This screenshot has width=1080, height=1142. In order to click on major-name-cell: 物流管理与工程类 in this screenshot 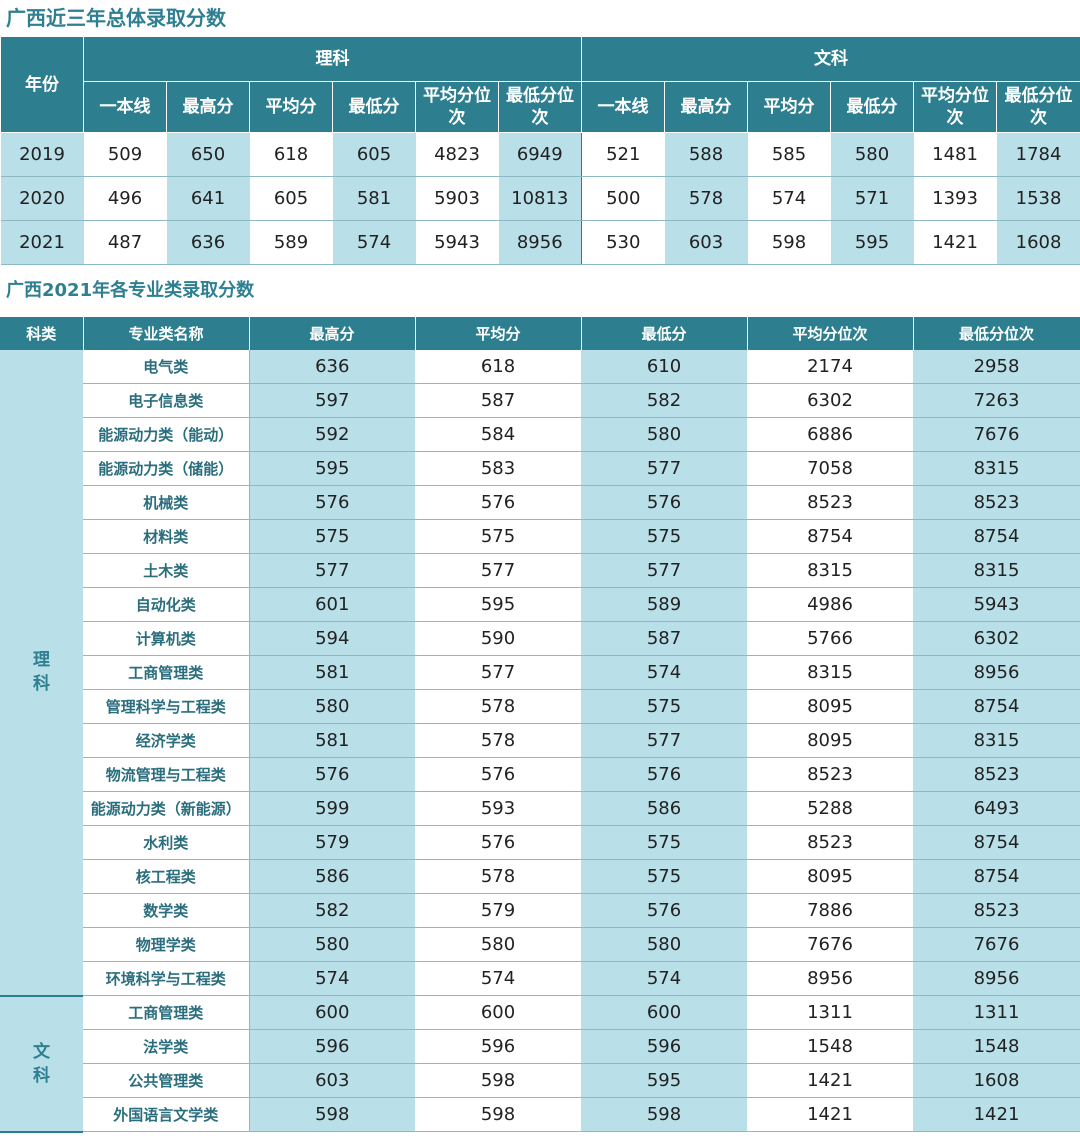, I will do `click(166, 774)`.